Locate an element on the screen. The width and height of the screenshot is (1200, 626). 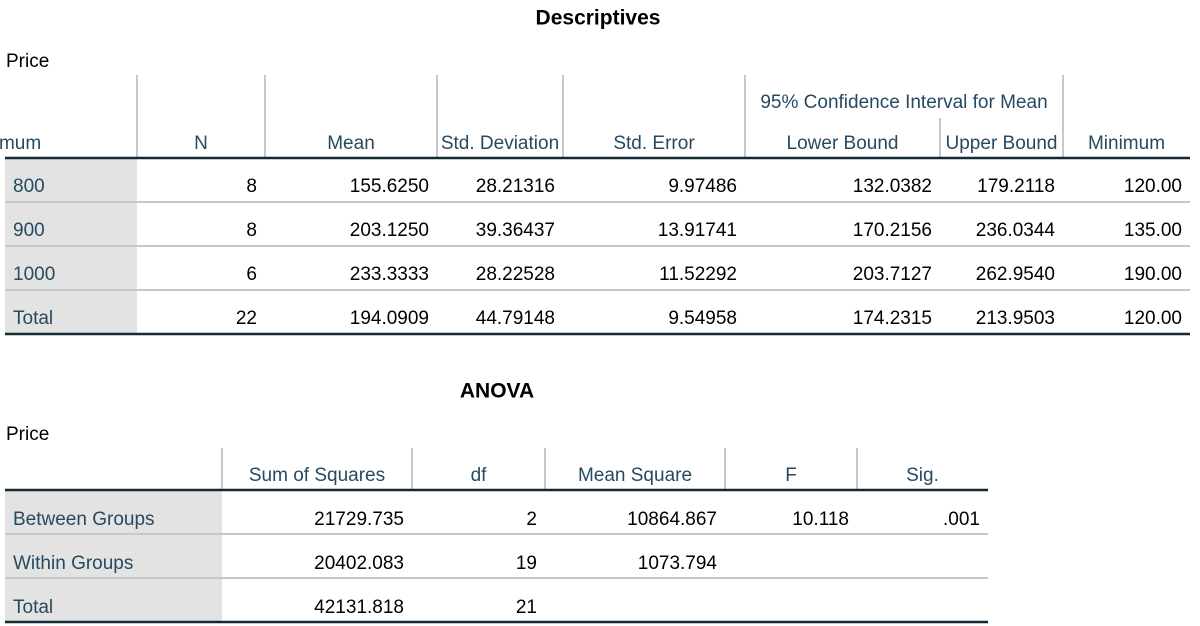
column-header: Std. Error is located at coordinates (654, 143).